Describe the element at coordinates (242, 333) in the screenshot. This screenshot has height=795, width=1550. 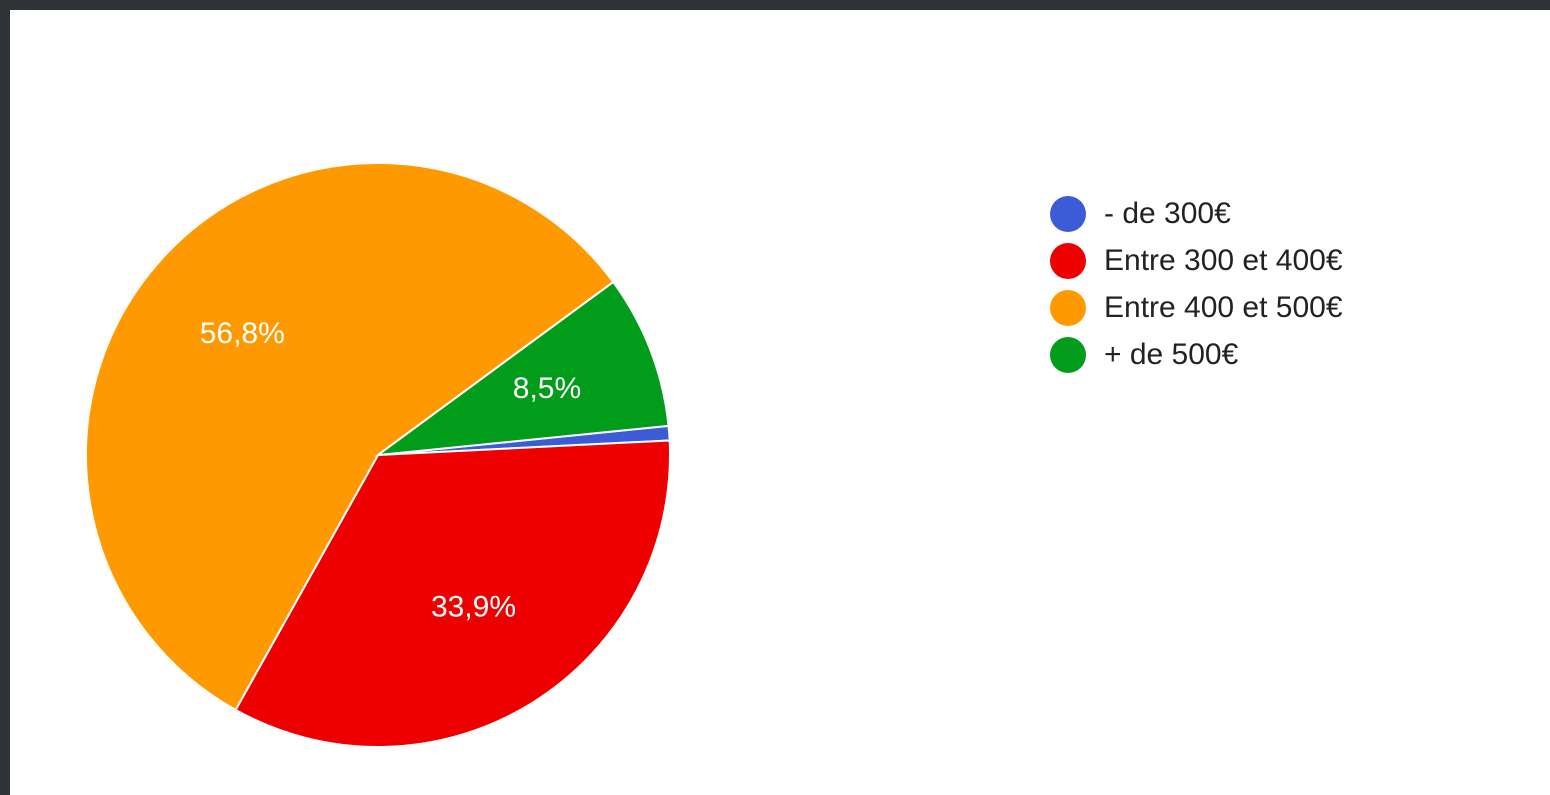
I see `slice-label-400-500: 56,8%` at that location.